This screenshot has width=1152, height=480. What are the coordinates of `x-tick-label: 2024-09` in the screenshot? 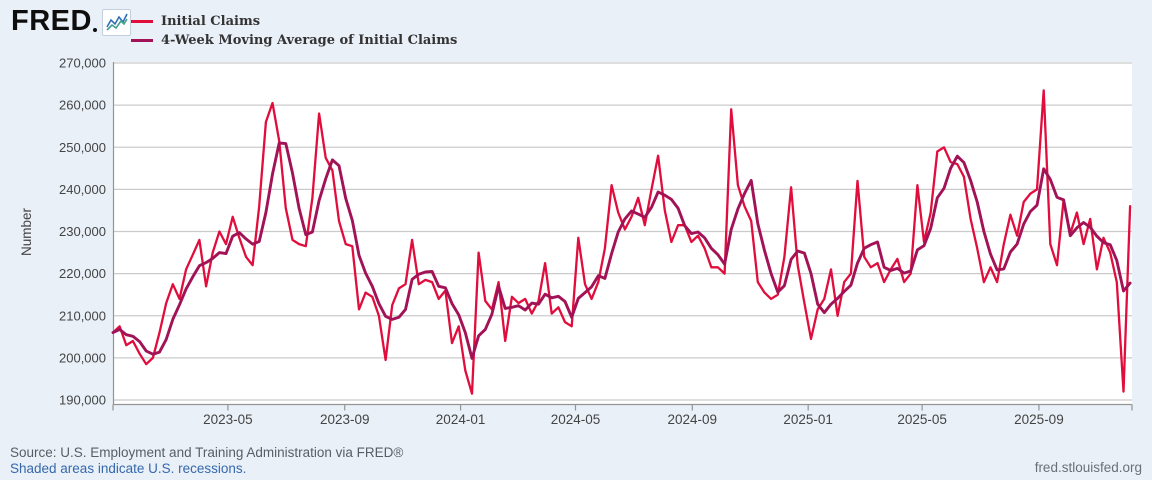 It's located at (693, 419).